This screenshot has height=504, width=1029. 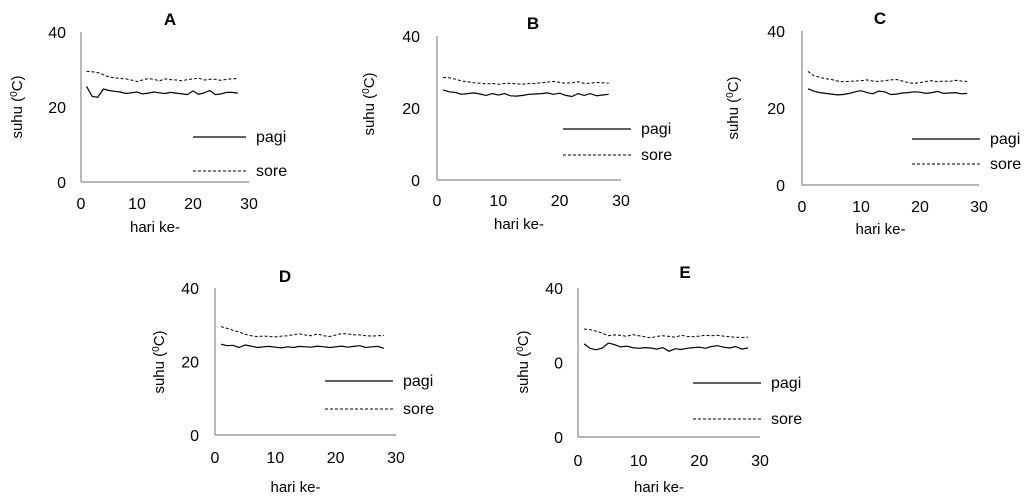 What do you see at coordinates (170, 19) in the screenshot?
I see `chart-title: A` at bounding box center [170, 19].